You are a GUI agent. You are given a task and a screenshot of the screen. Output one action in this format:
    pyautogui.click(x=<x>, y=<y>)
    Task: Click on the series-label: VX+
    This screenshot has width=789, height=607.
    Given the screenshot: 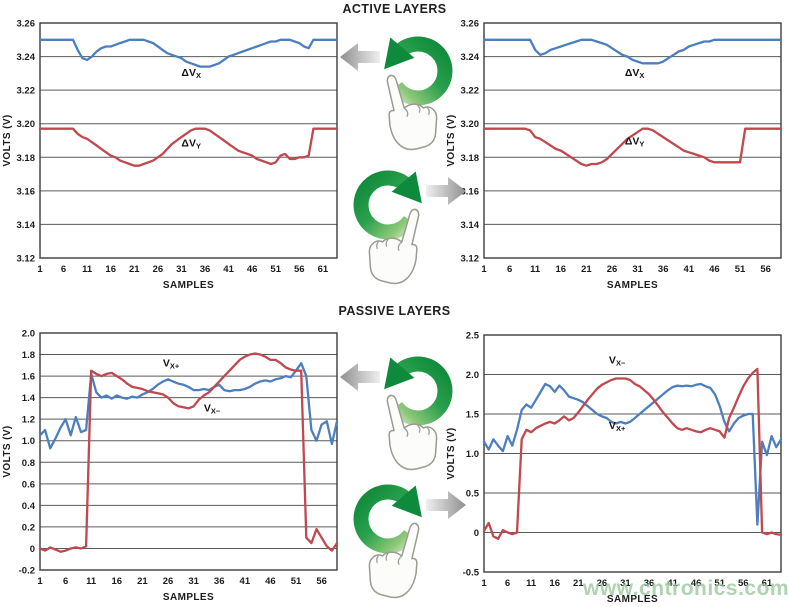 What is the action you would take?
    pyautogui.click(x=171, y=363)
    